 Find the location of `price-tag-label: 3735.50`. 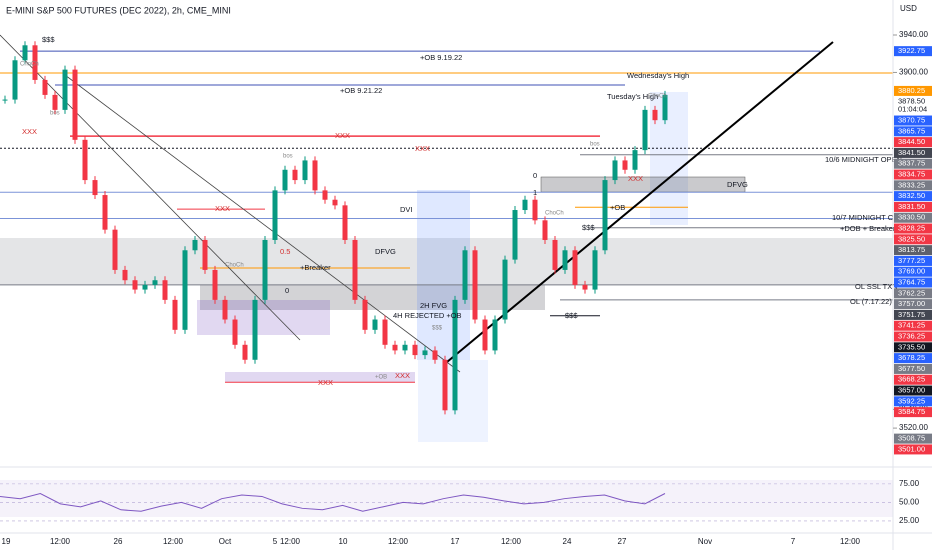

price-tag-label: 3735.50 is located at coordinates (911, 346).